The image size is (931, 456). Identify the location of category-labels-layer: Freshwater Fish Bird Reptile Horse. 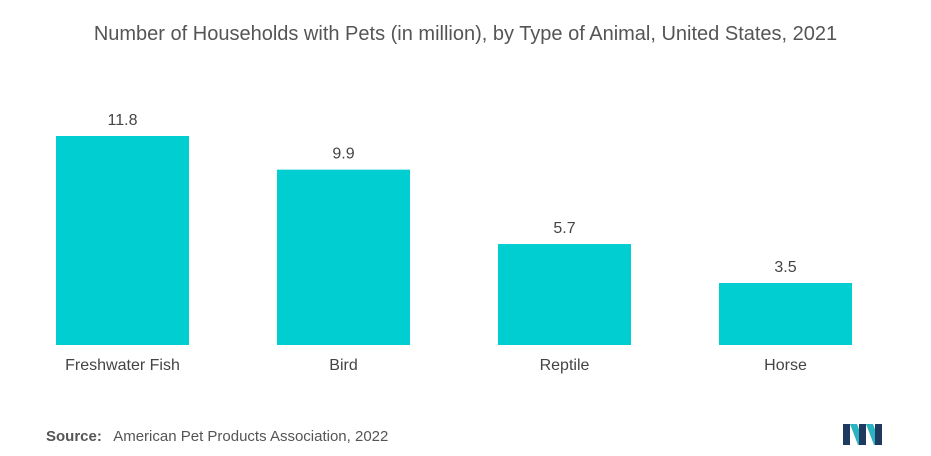
(436, 365).